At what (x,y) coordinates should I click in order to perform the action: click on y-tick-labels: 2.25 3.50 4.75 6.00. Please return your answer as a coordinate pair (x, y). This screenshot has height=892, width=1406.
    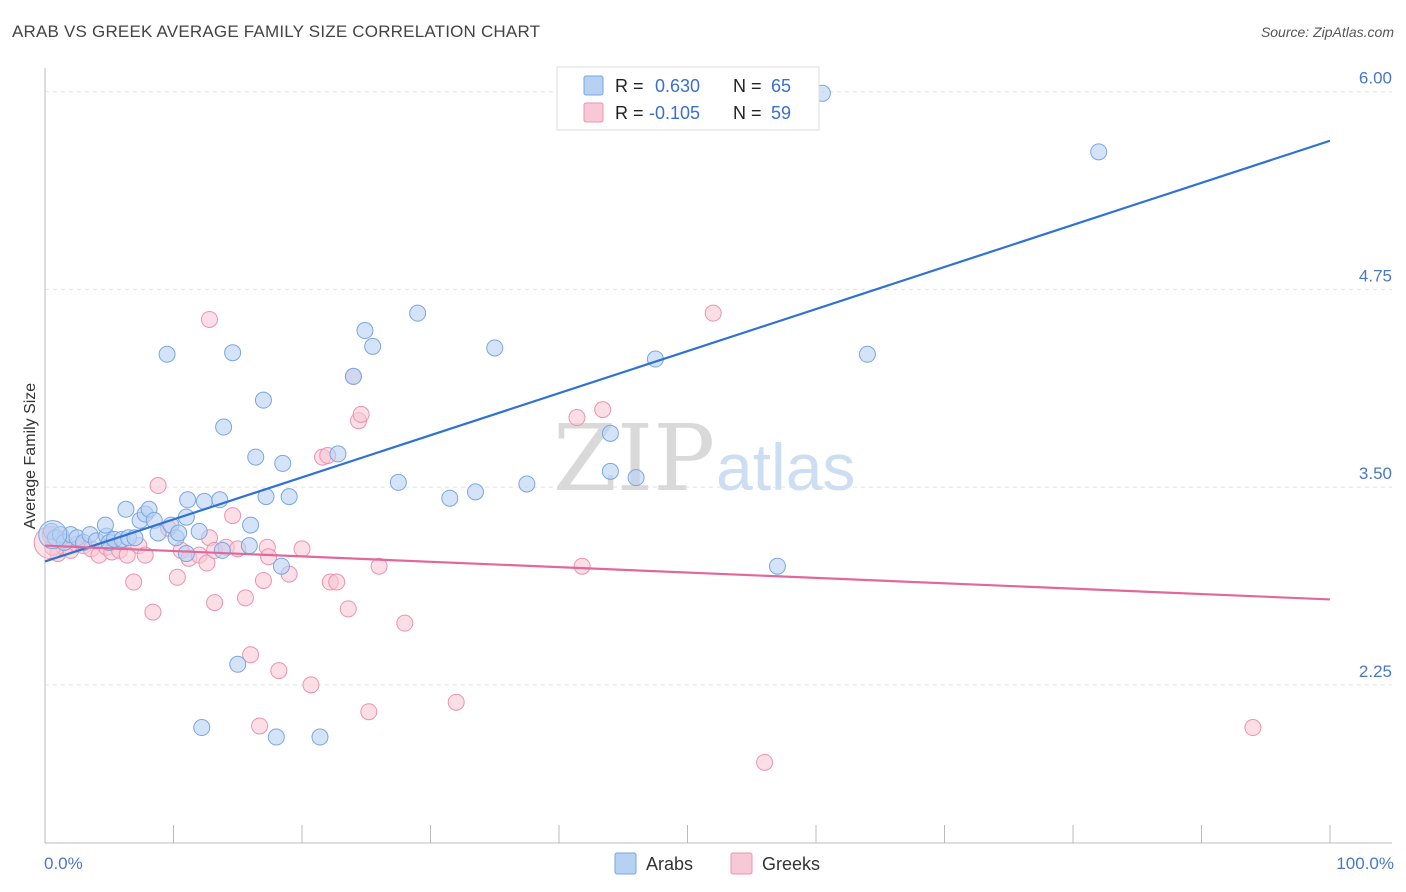
    Looking at the image, I should click on (1375, 375).